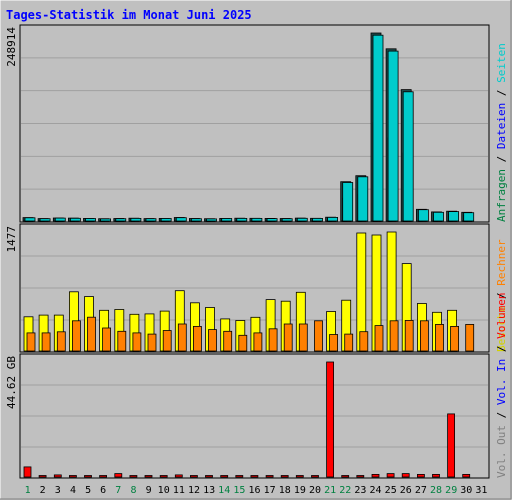 This screenshot has height=500, width=512. Describe the element at coordinates (58, 490) in the screenshot. I see `day-label-3: 3` at that location.